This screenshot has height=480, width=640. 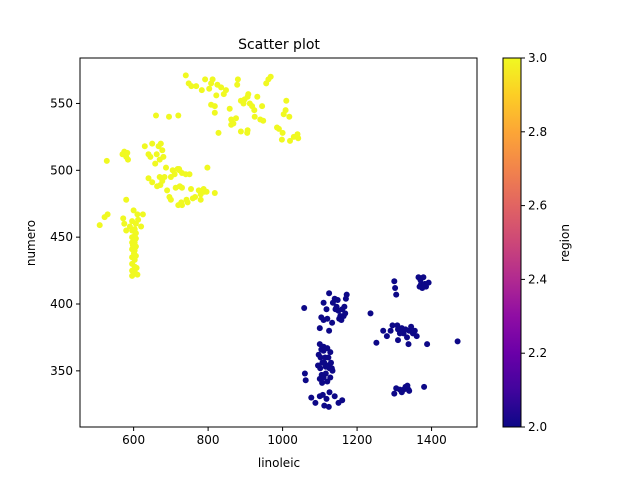 I want to click on x-tick-label: 800, so click(x=208, y=440).